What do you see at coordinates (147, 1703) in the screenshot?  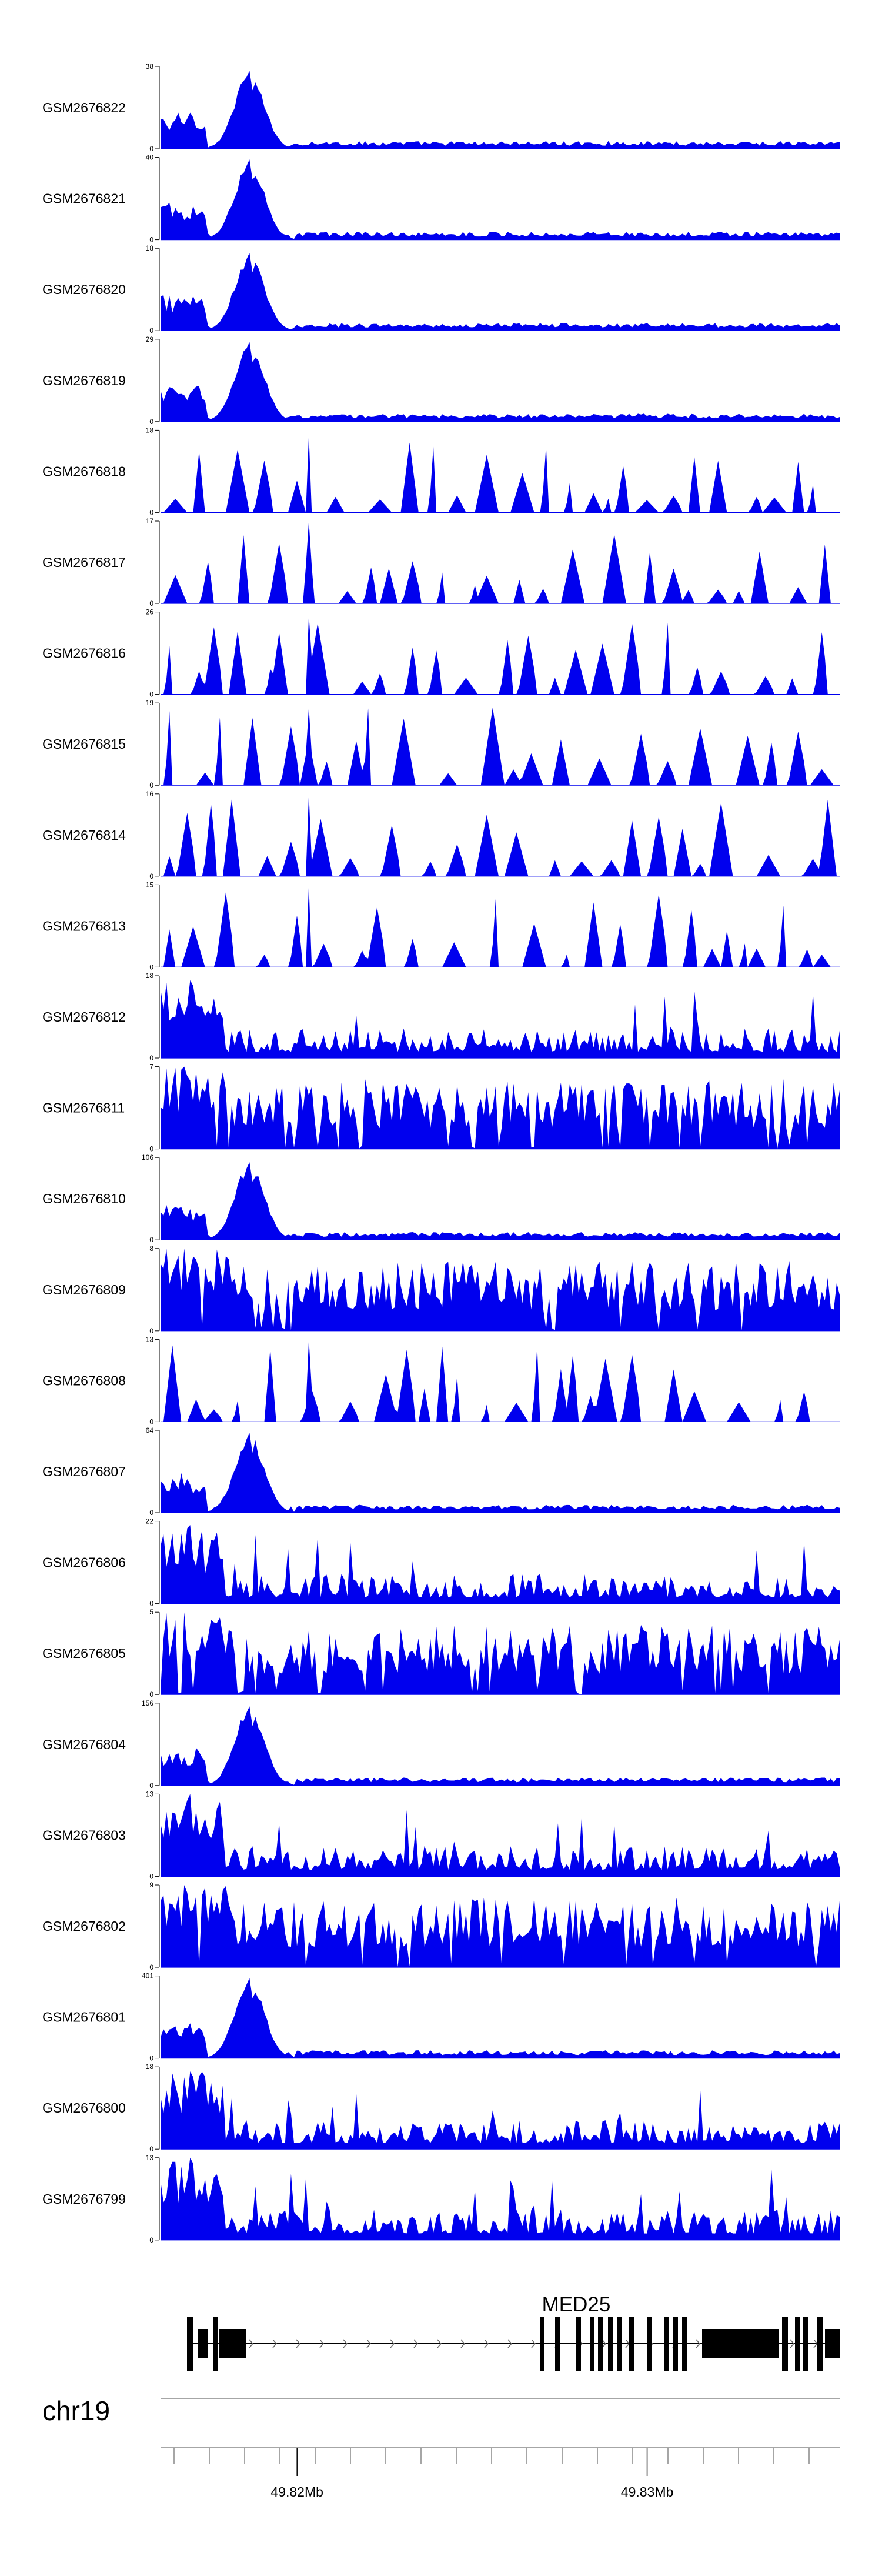 I see `y-tick-label-max: 156` at bounding box center [147, 1703].